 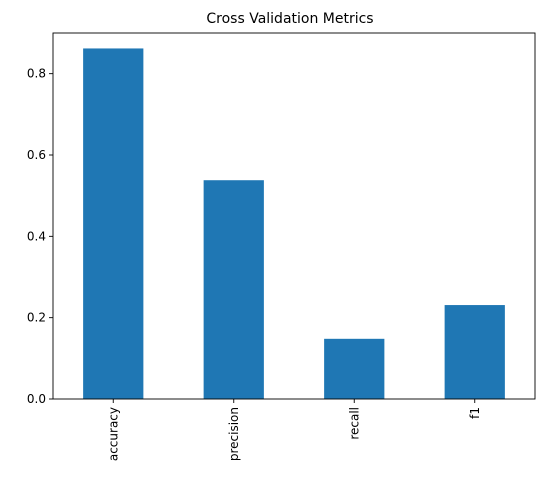 What do you see at coordinates (36, 318) in the screenshot?
I see `y-tick-label: 0.2` at bounding box center [36, 318].